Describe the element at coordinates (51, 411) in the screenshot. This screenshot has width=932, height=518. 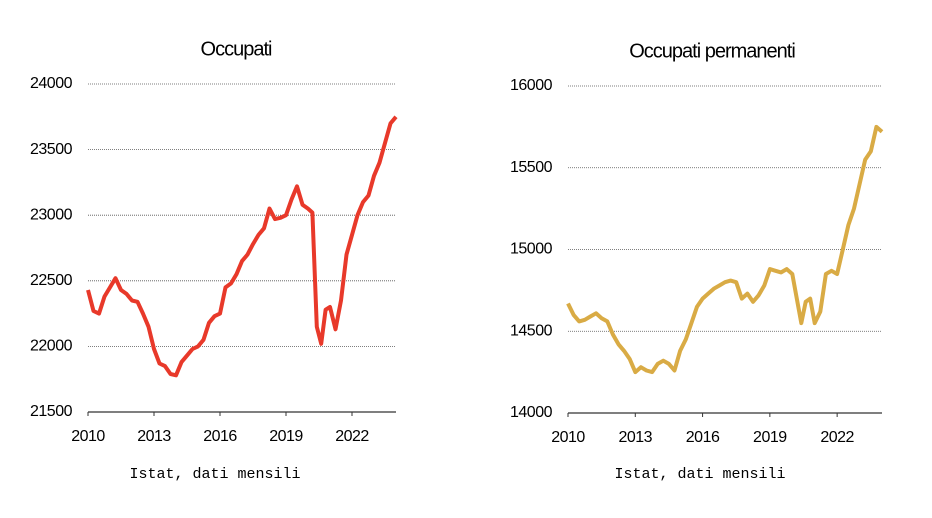
I see `y-tick-label: 21500` at that location.